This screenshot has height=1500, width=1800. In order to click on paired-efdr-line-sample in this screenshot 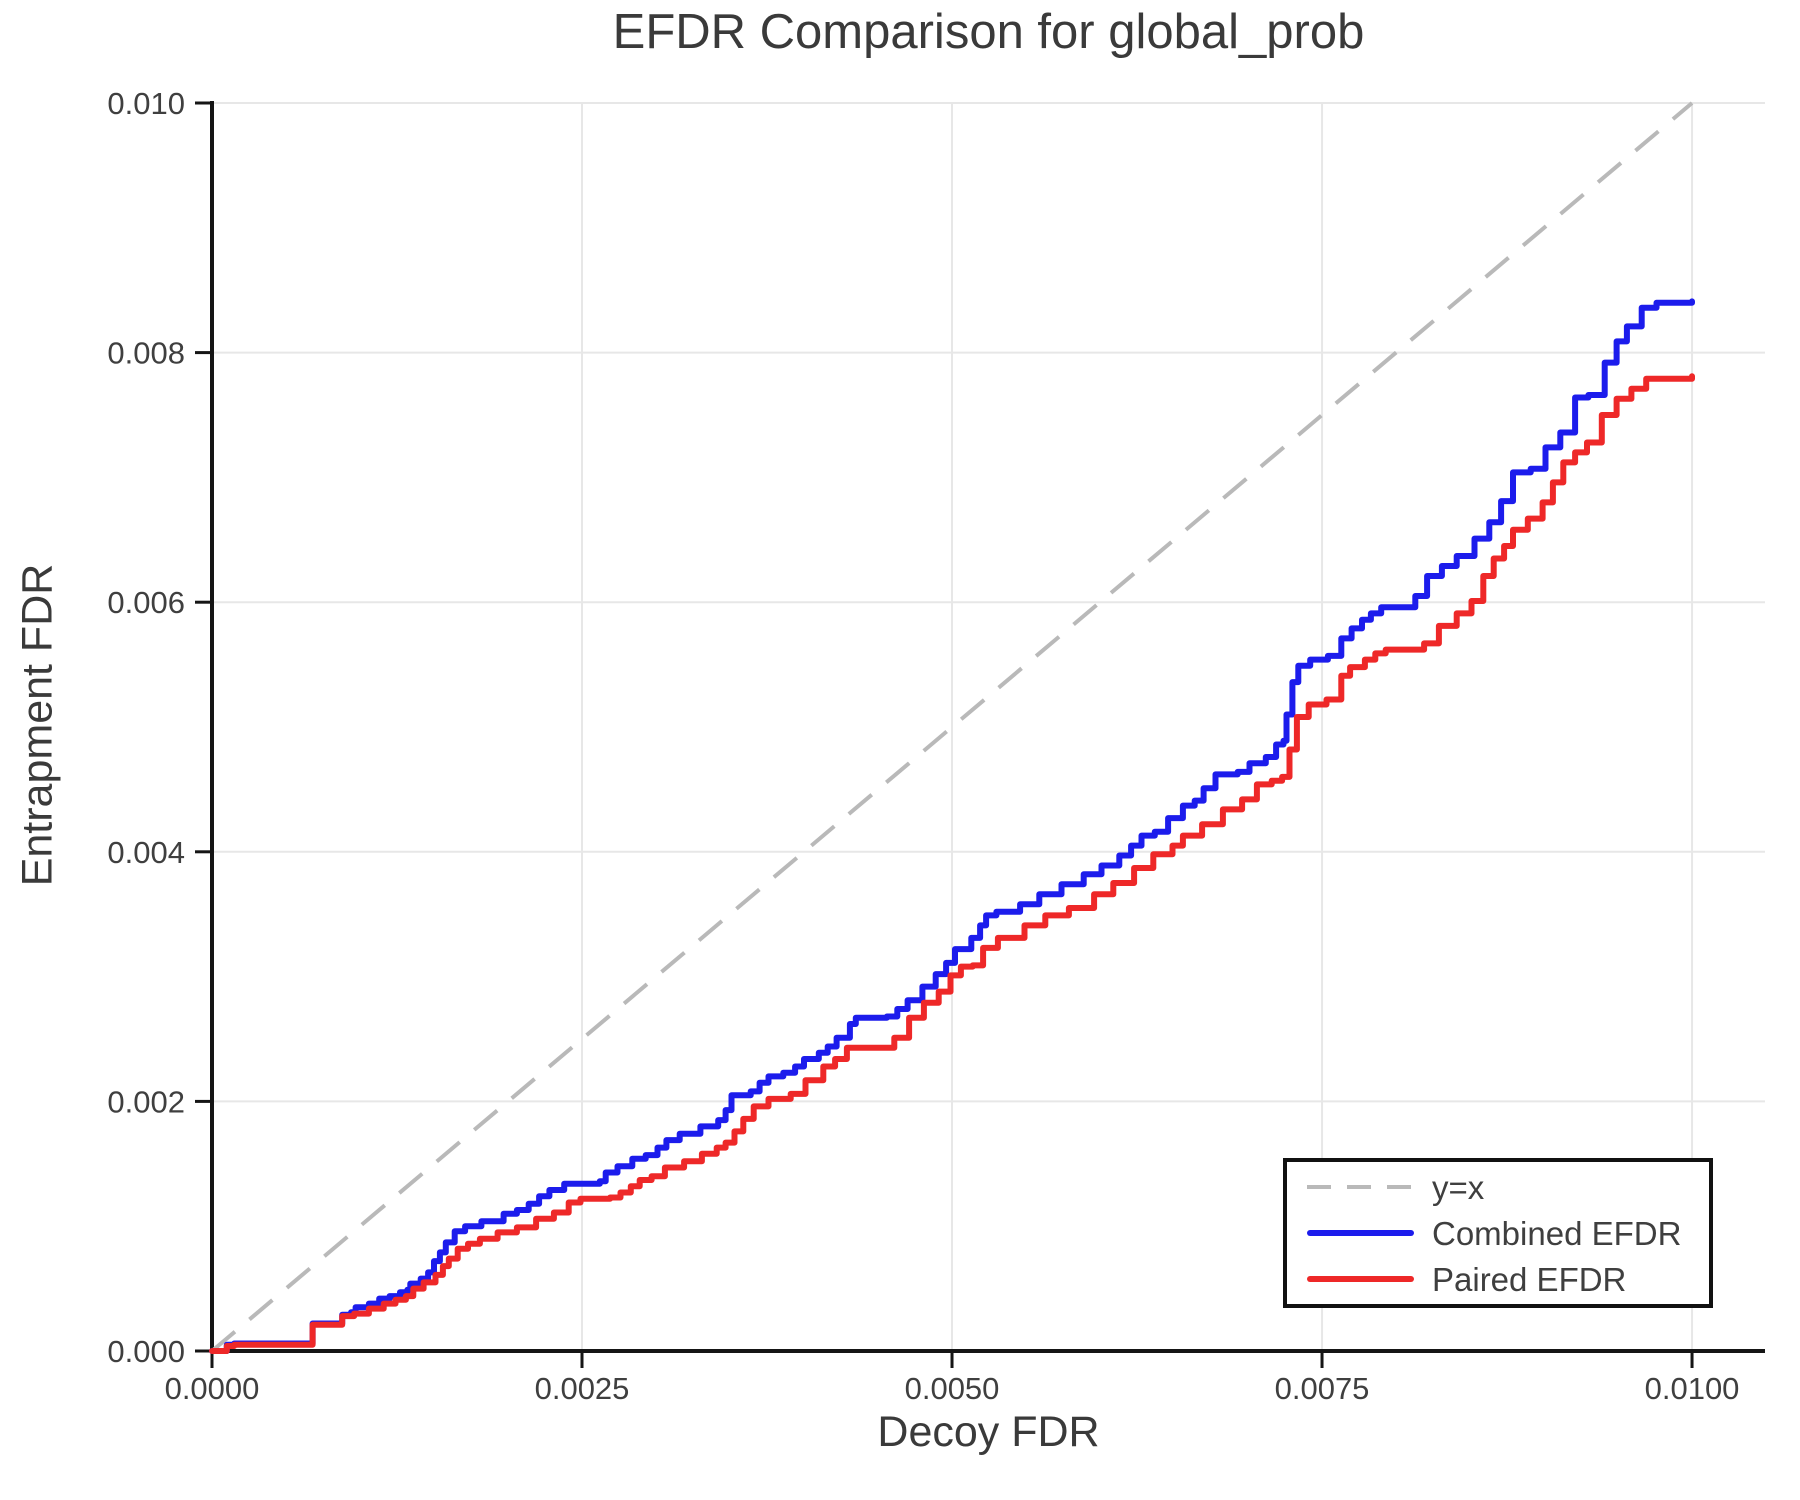, I will do `click(1360, 1279)`.